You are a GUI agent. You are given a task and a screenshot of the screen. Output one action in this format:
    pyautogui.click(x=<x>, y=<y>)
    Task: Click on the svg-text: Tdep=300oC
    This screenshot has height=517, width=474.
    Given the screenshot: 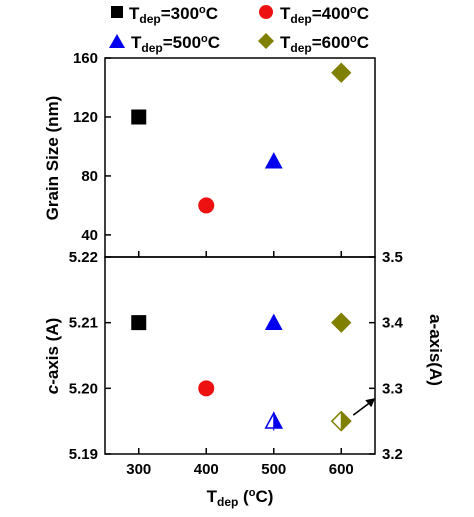 What is the action you would take?
    pyautogui.click(x=173, y=15)
    